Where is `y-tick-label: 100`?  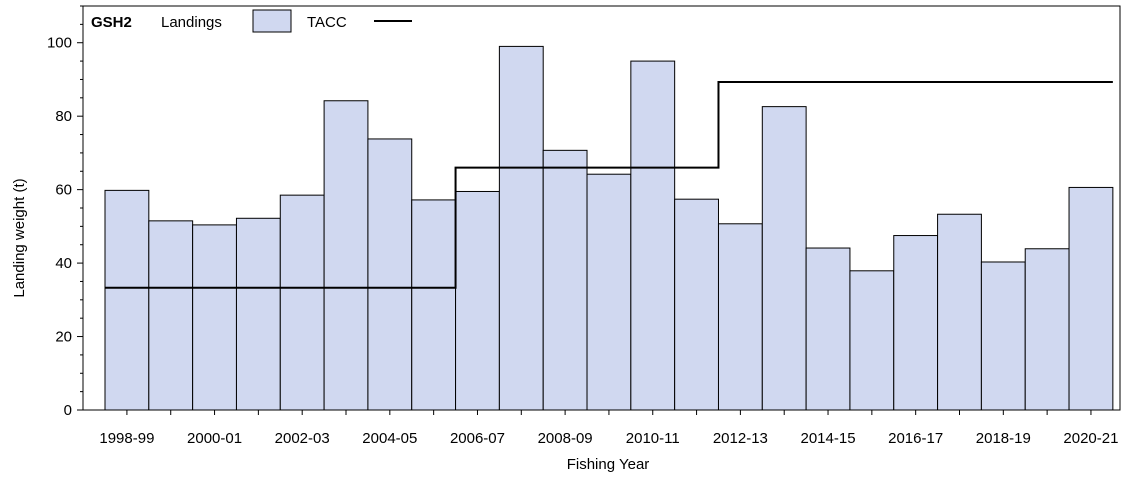
y-tick-label: 100 is located at coordinates (59, 43).